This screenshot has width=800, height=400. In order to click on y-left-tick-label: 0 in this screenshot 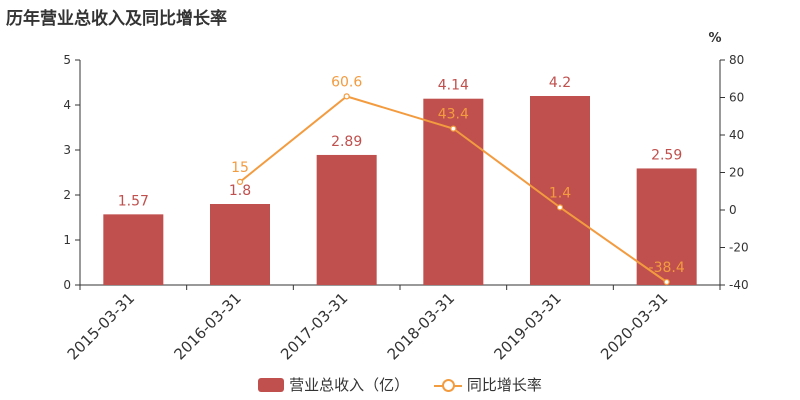, I will do `click(67, 285)`.